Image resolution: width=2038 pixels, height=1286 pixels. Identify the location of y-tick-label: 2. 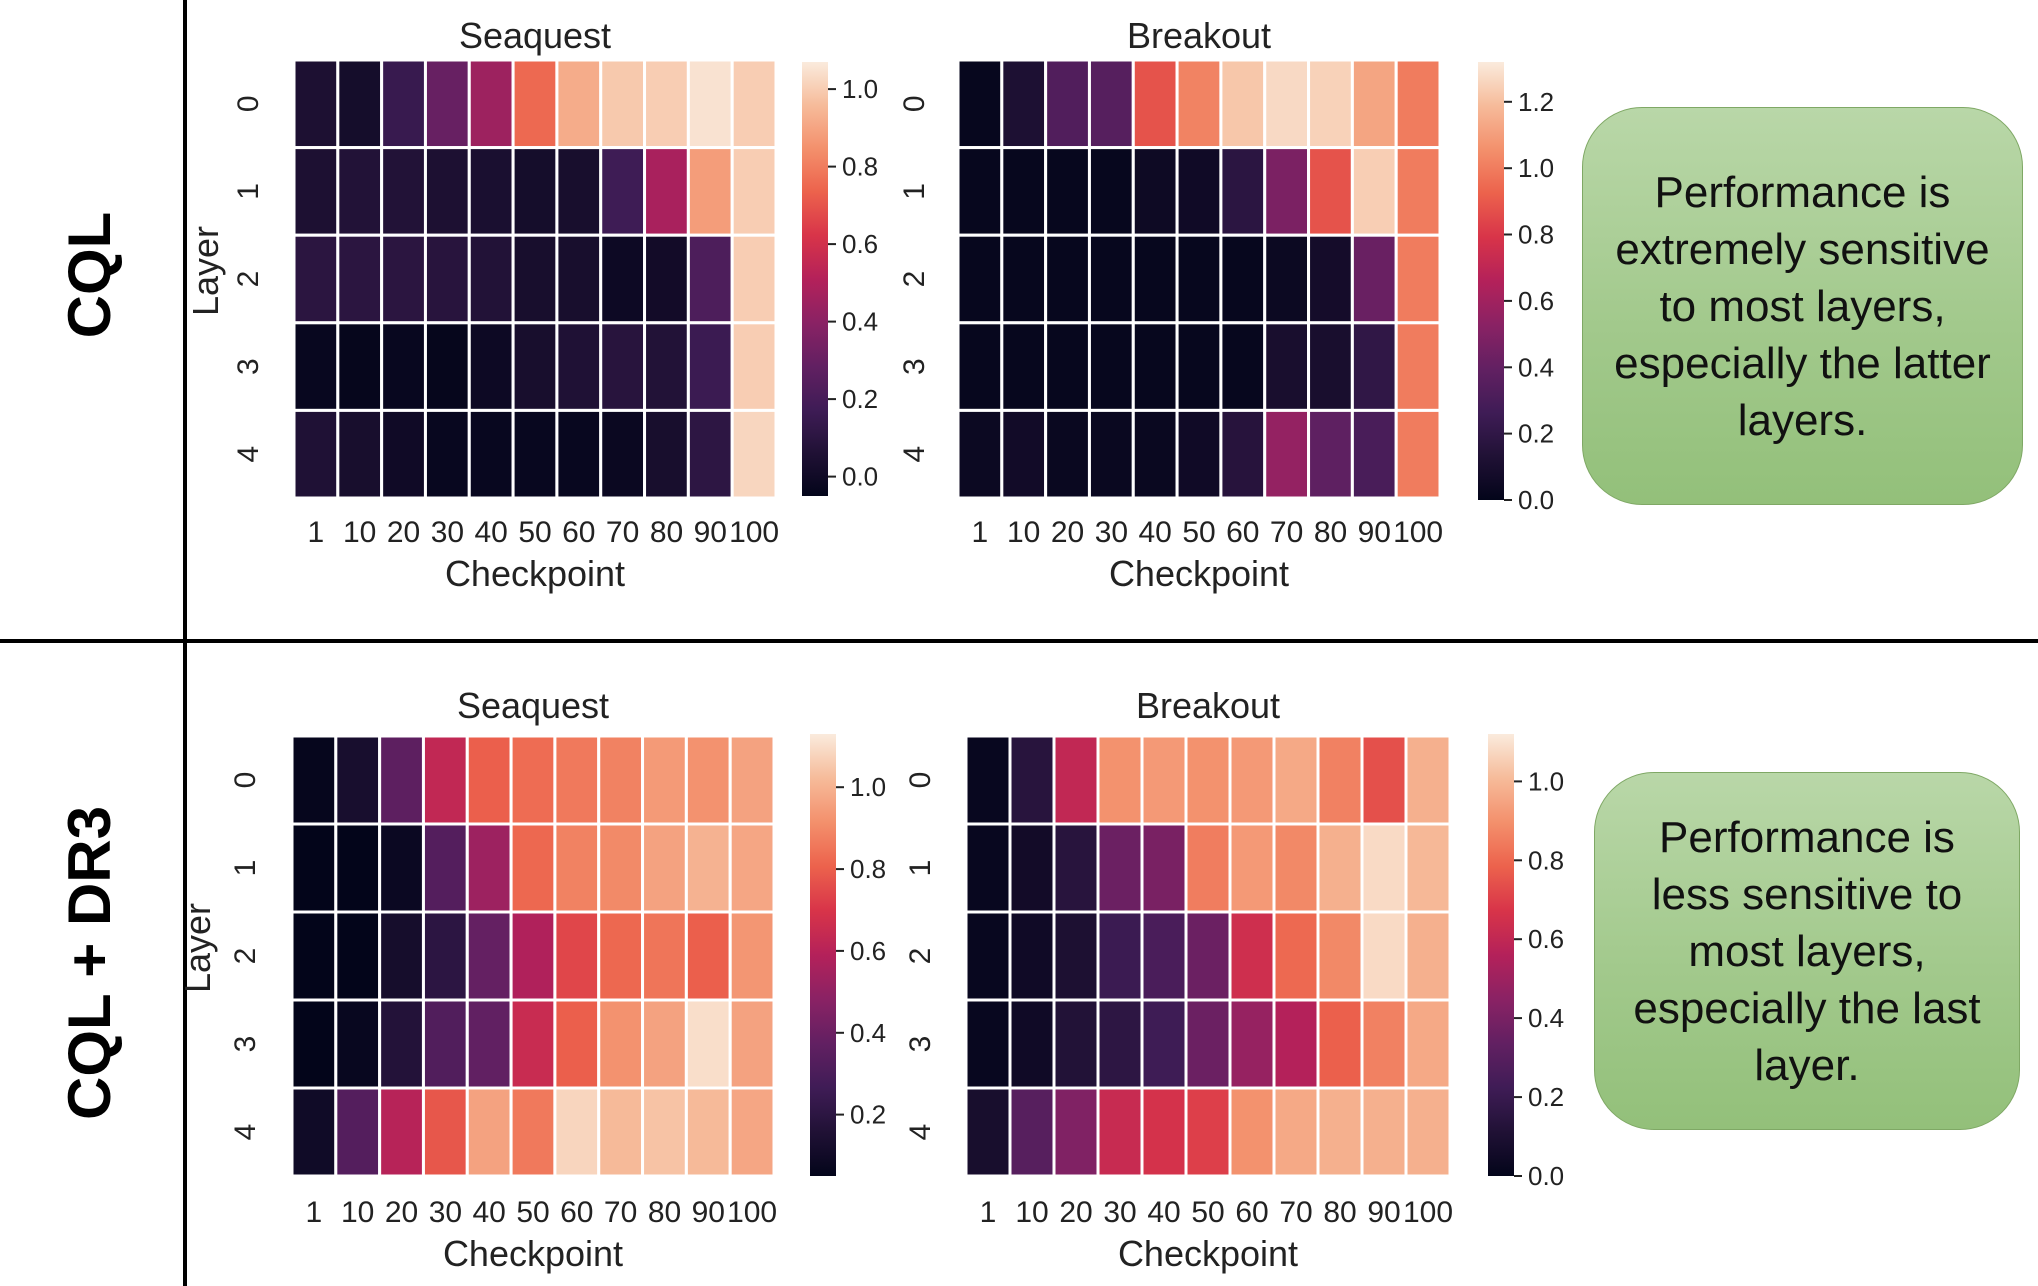
(914, 279).